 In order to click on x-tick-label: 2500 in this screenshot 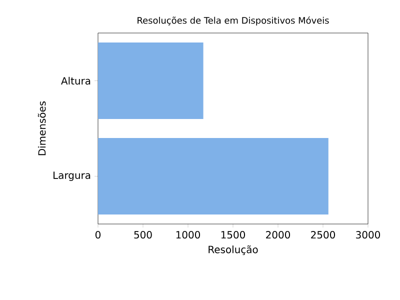, I will do `click(323, 235)`.